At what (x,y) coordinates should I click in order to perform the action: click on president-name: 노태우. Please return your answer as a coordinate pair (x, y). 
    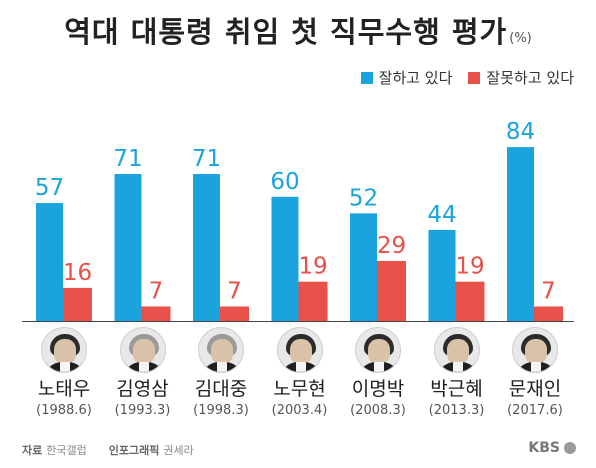
    Looking at the image, I should click on (64, 389).